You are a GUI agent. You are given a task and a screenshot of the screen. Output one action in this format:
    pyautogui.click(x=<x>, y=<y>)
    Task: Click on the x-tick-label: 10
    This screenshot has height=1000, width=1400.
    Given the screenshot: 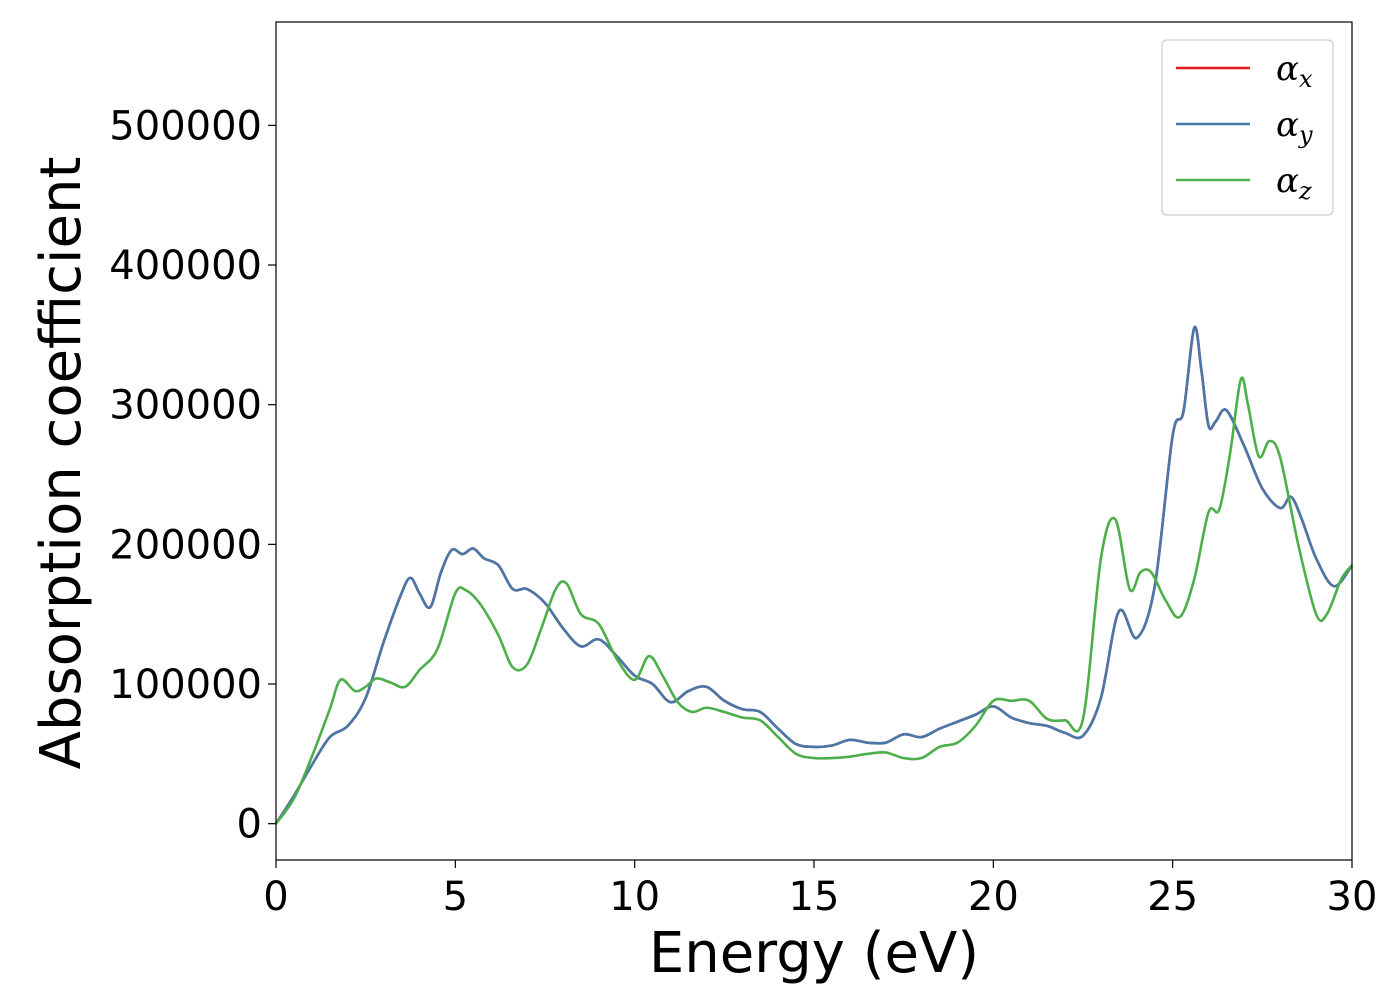 What is the action you would take?
    pyautogui.click(x=634, y=897)
    